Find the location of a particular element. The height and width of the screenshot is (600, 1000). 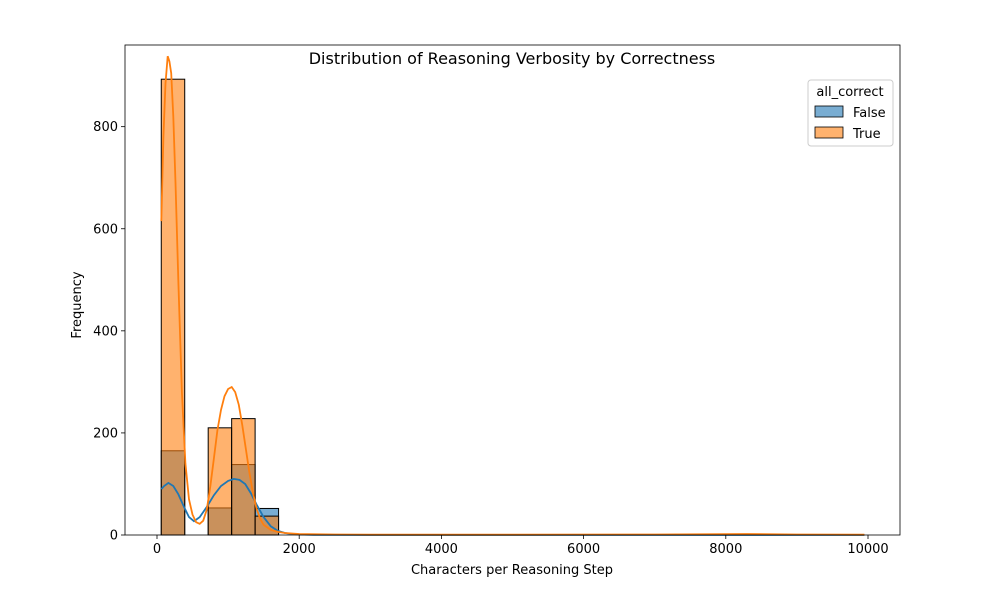

legend-swatch-true is located at coordinates (829, 132).